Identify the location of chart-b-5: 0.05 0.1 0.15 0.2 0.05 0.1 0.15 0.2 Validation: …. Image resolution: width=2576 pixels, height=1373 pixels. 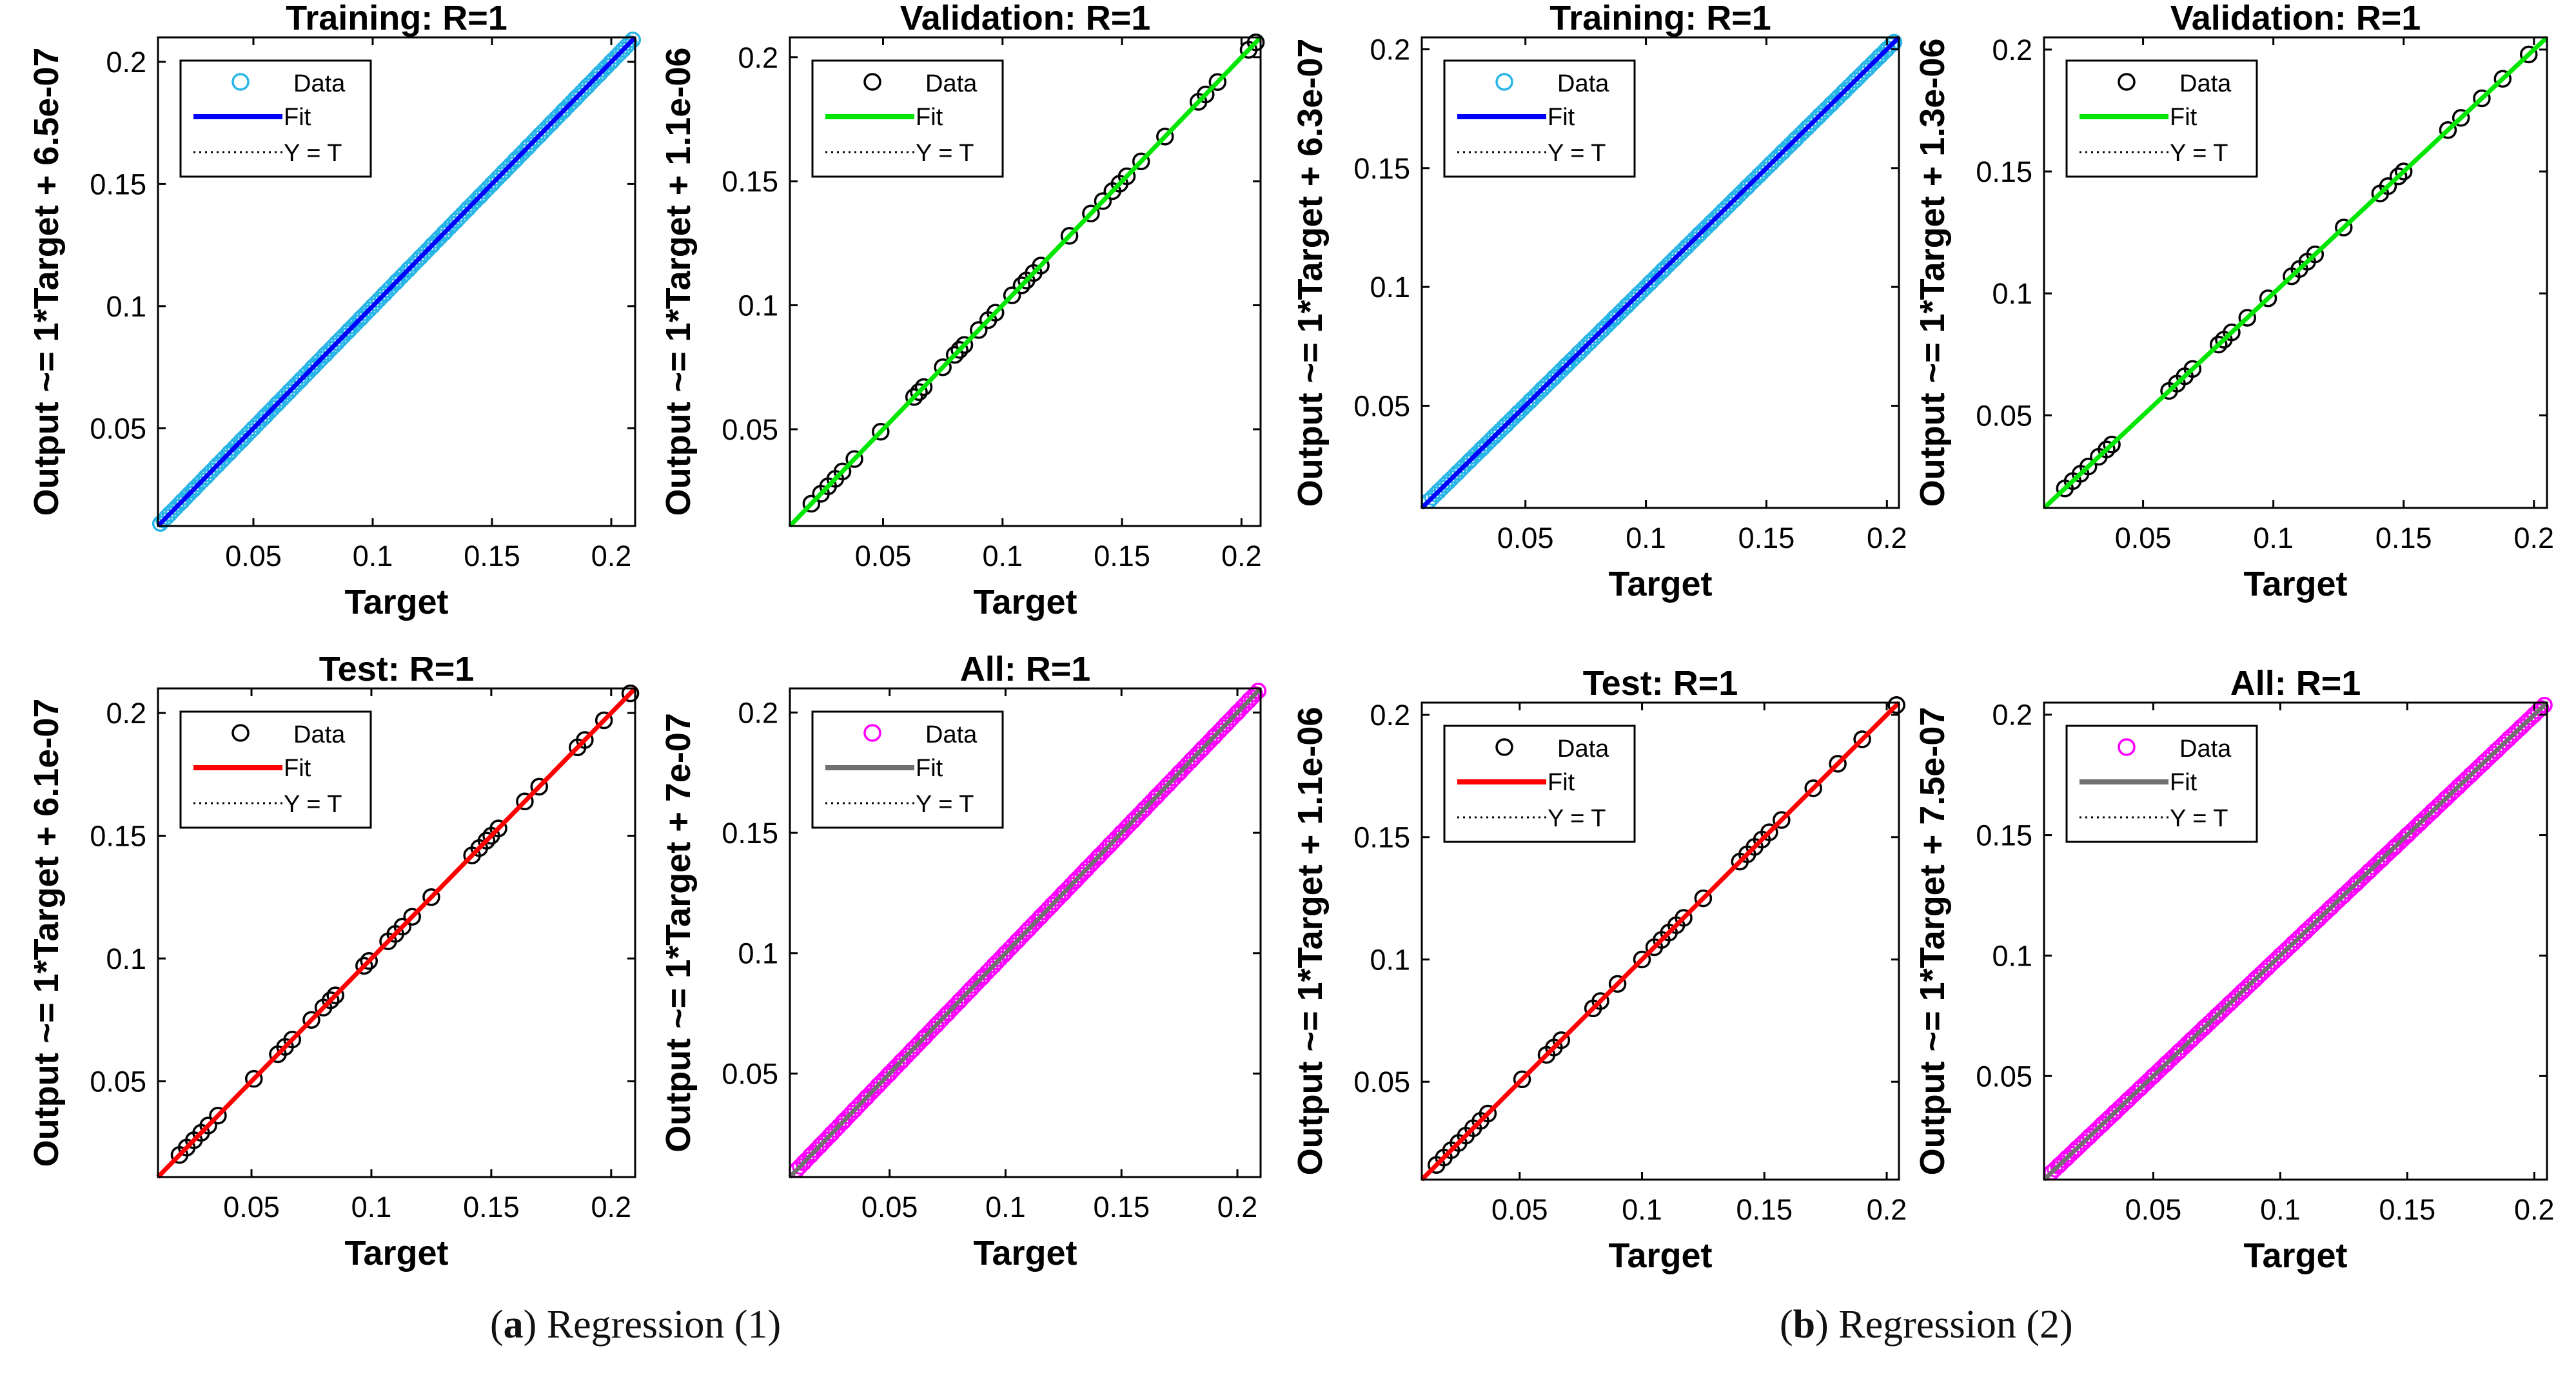
(2233, 301).